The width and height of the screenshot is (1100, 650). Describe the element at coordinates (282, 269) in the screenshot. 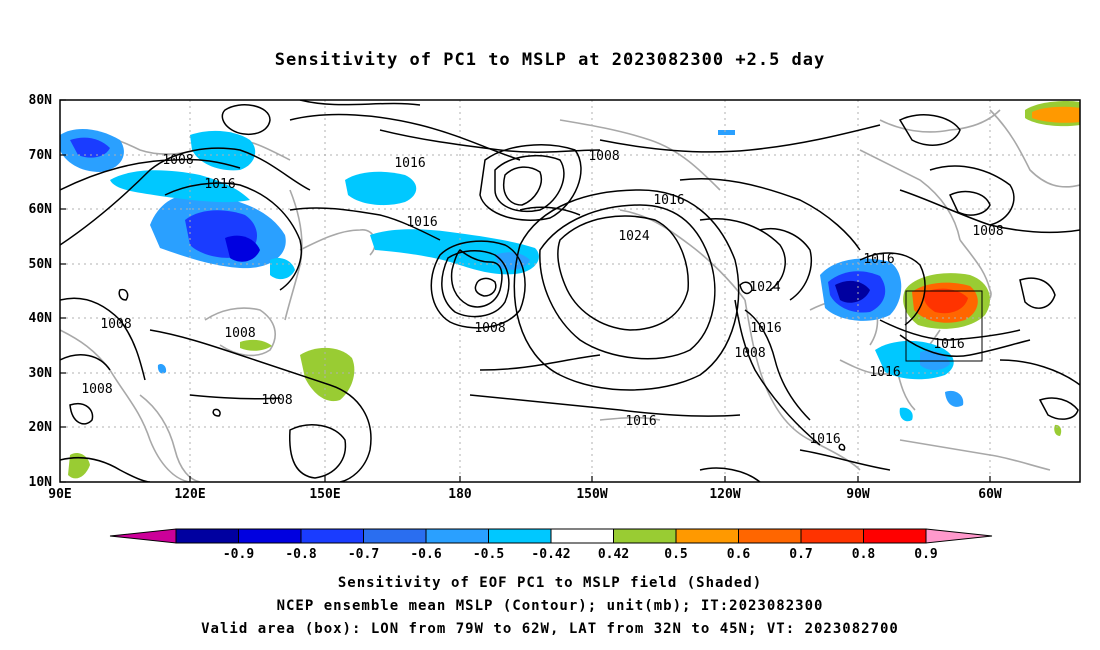

I see `neg-blob-japan` at that location.